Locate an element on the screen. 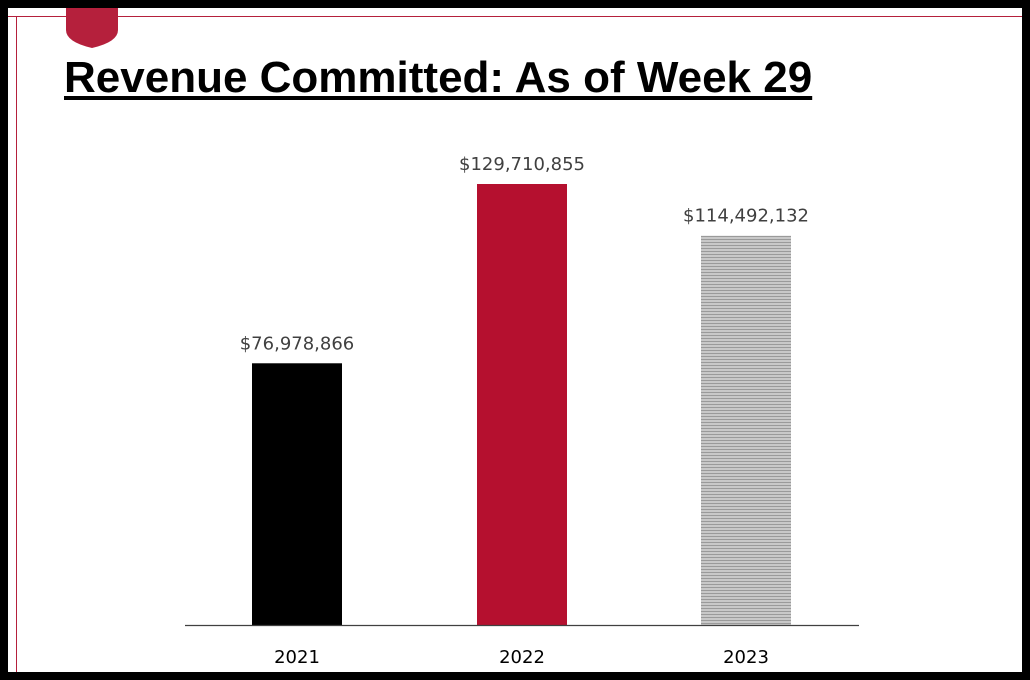  data-label-2023: $114,492,132 is located at coordinates (746, 216).